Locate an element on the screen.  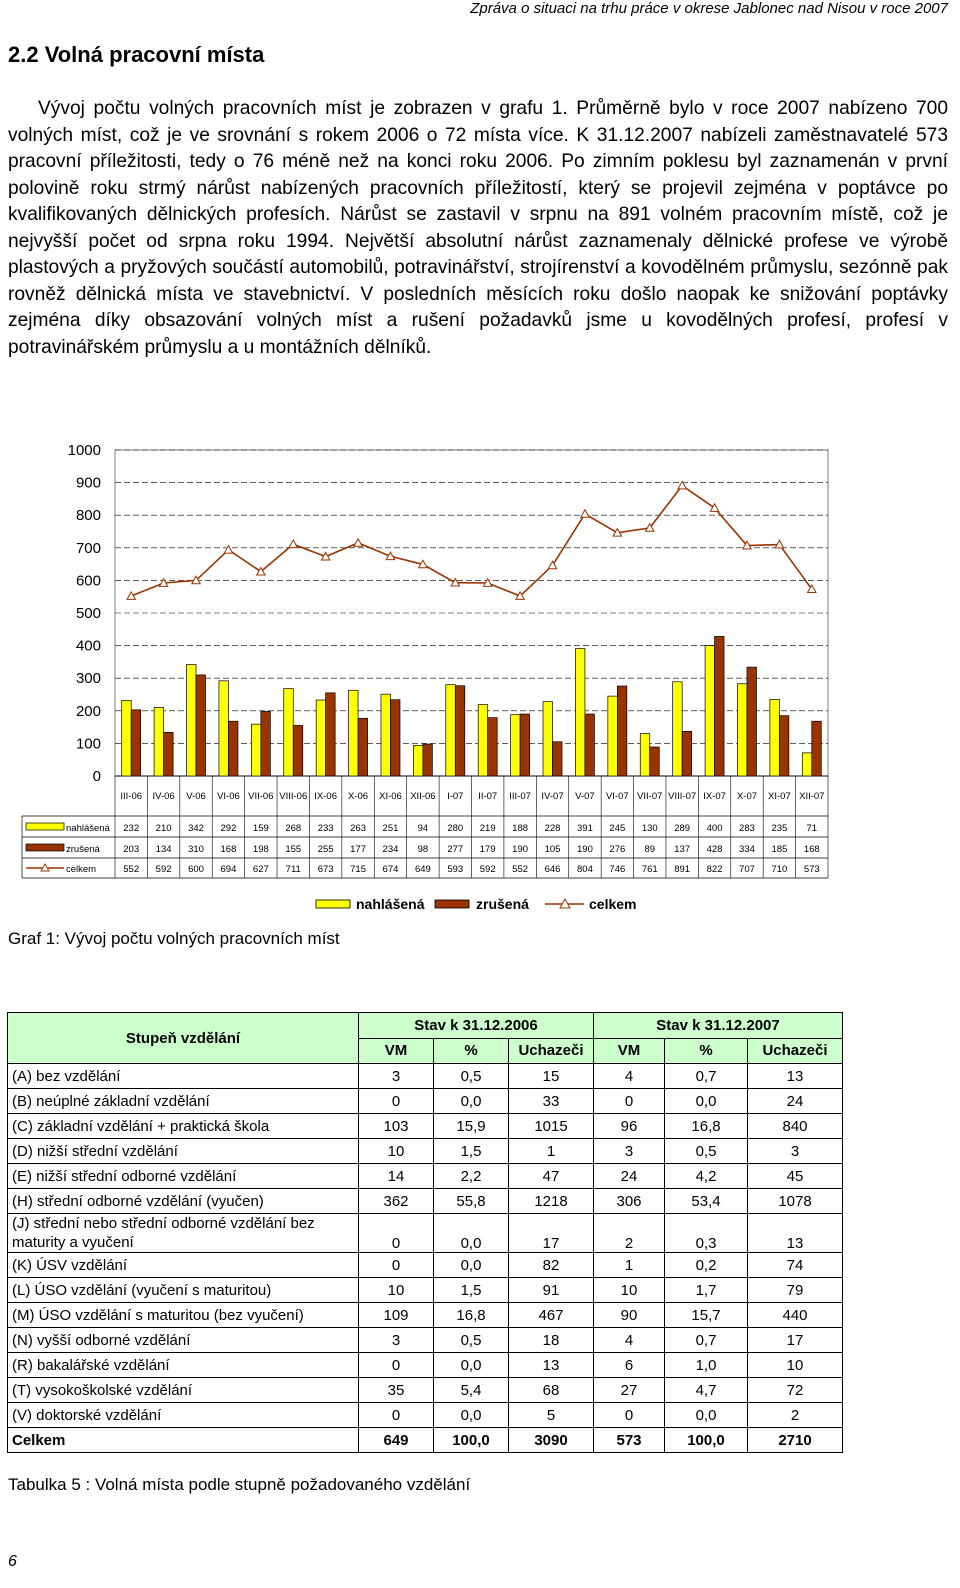
data-table-value: 715 is located at coordinates (358, 869).